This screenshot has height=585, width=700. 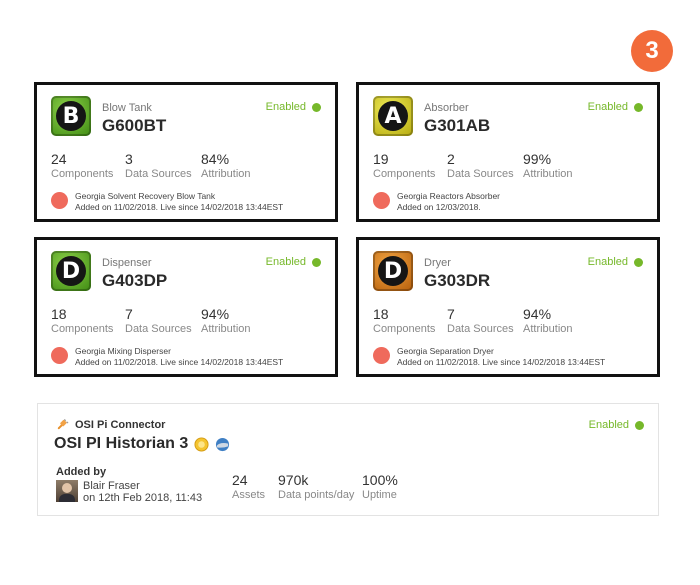 I want to click on grade-letter: B, so click(x=71, y=116).